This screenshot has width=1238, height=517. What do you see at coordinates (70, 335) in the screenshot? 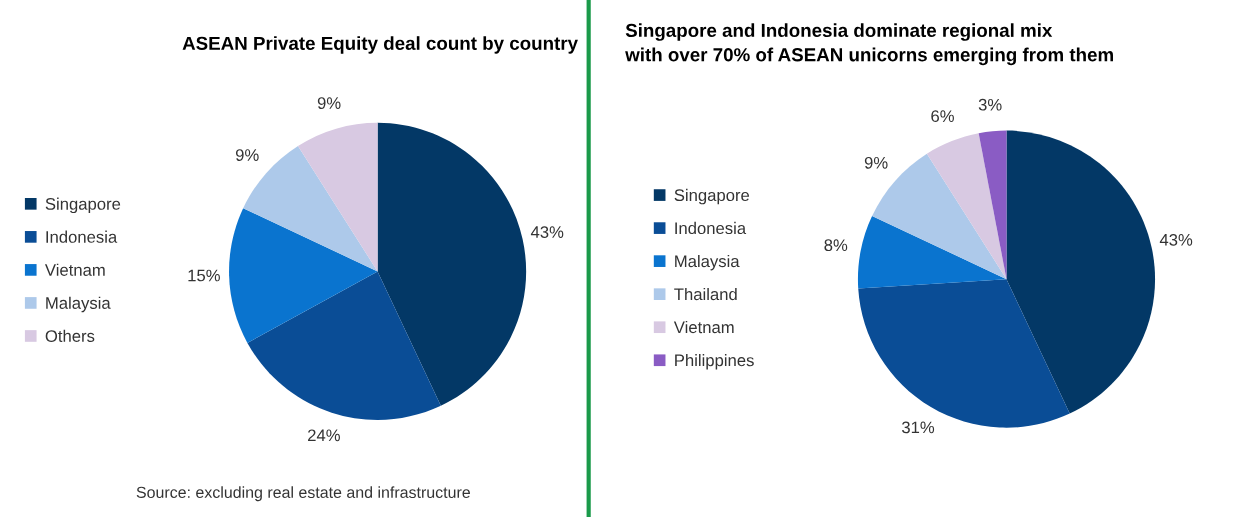
I see `legend-label: Others` at bounding box center [70, 335].